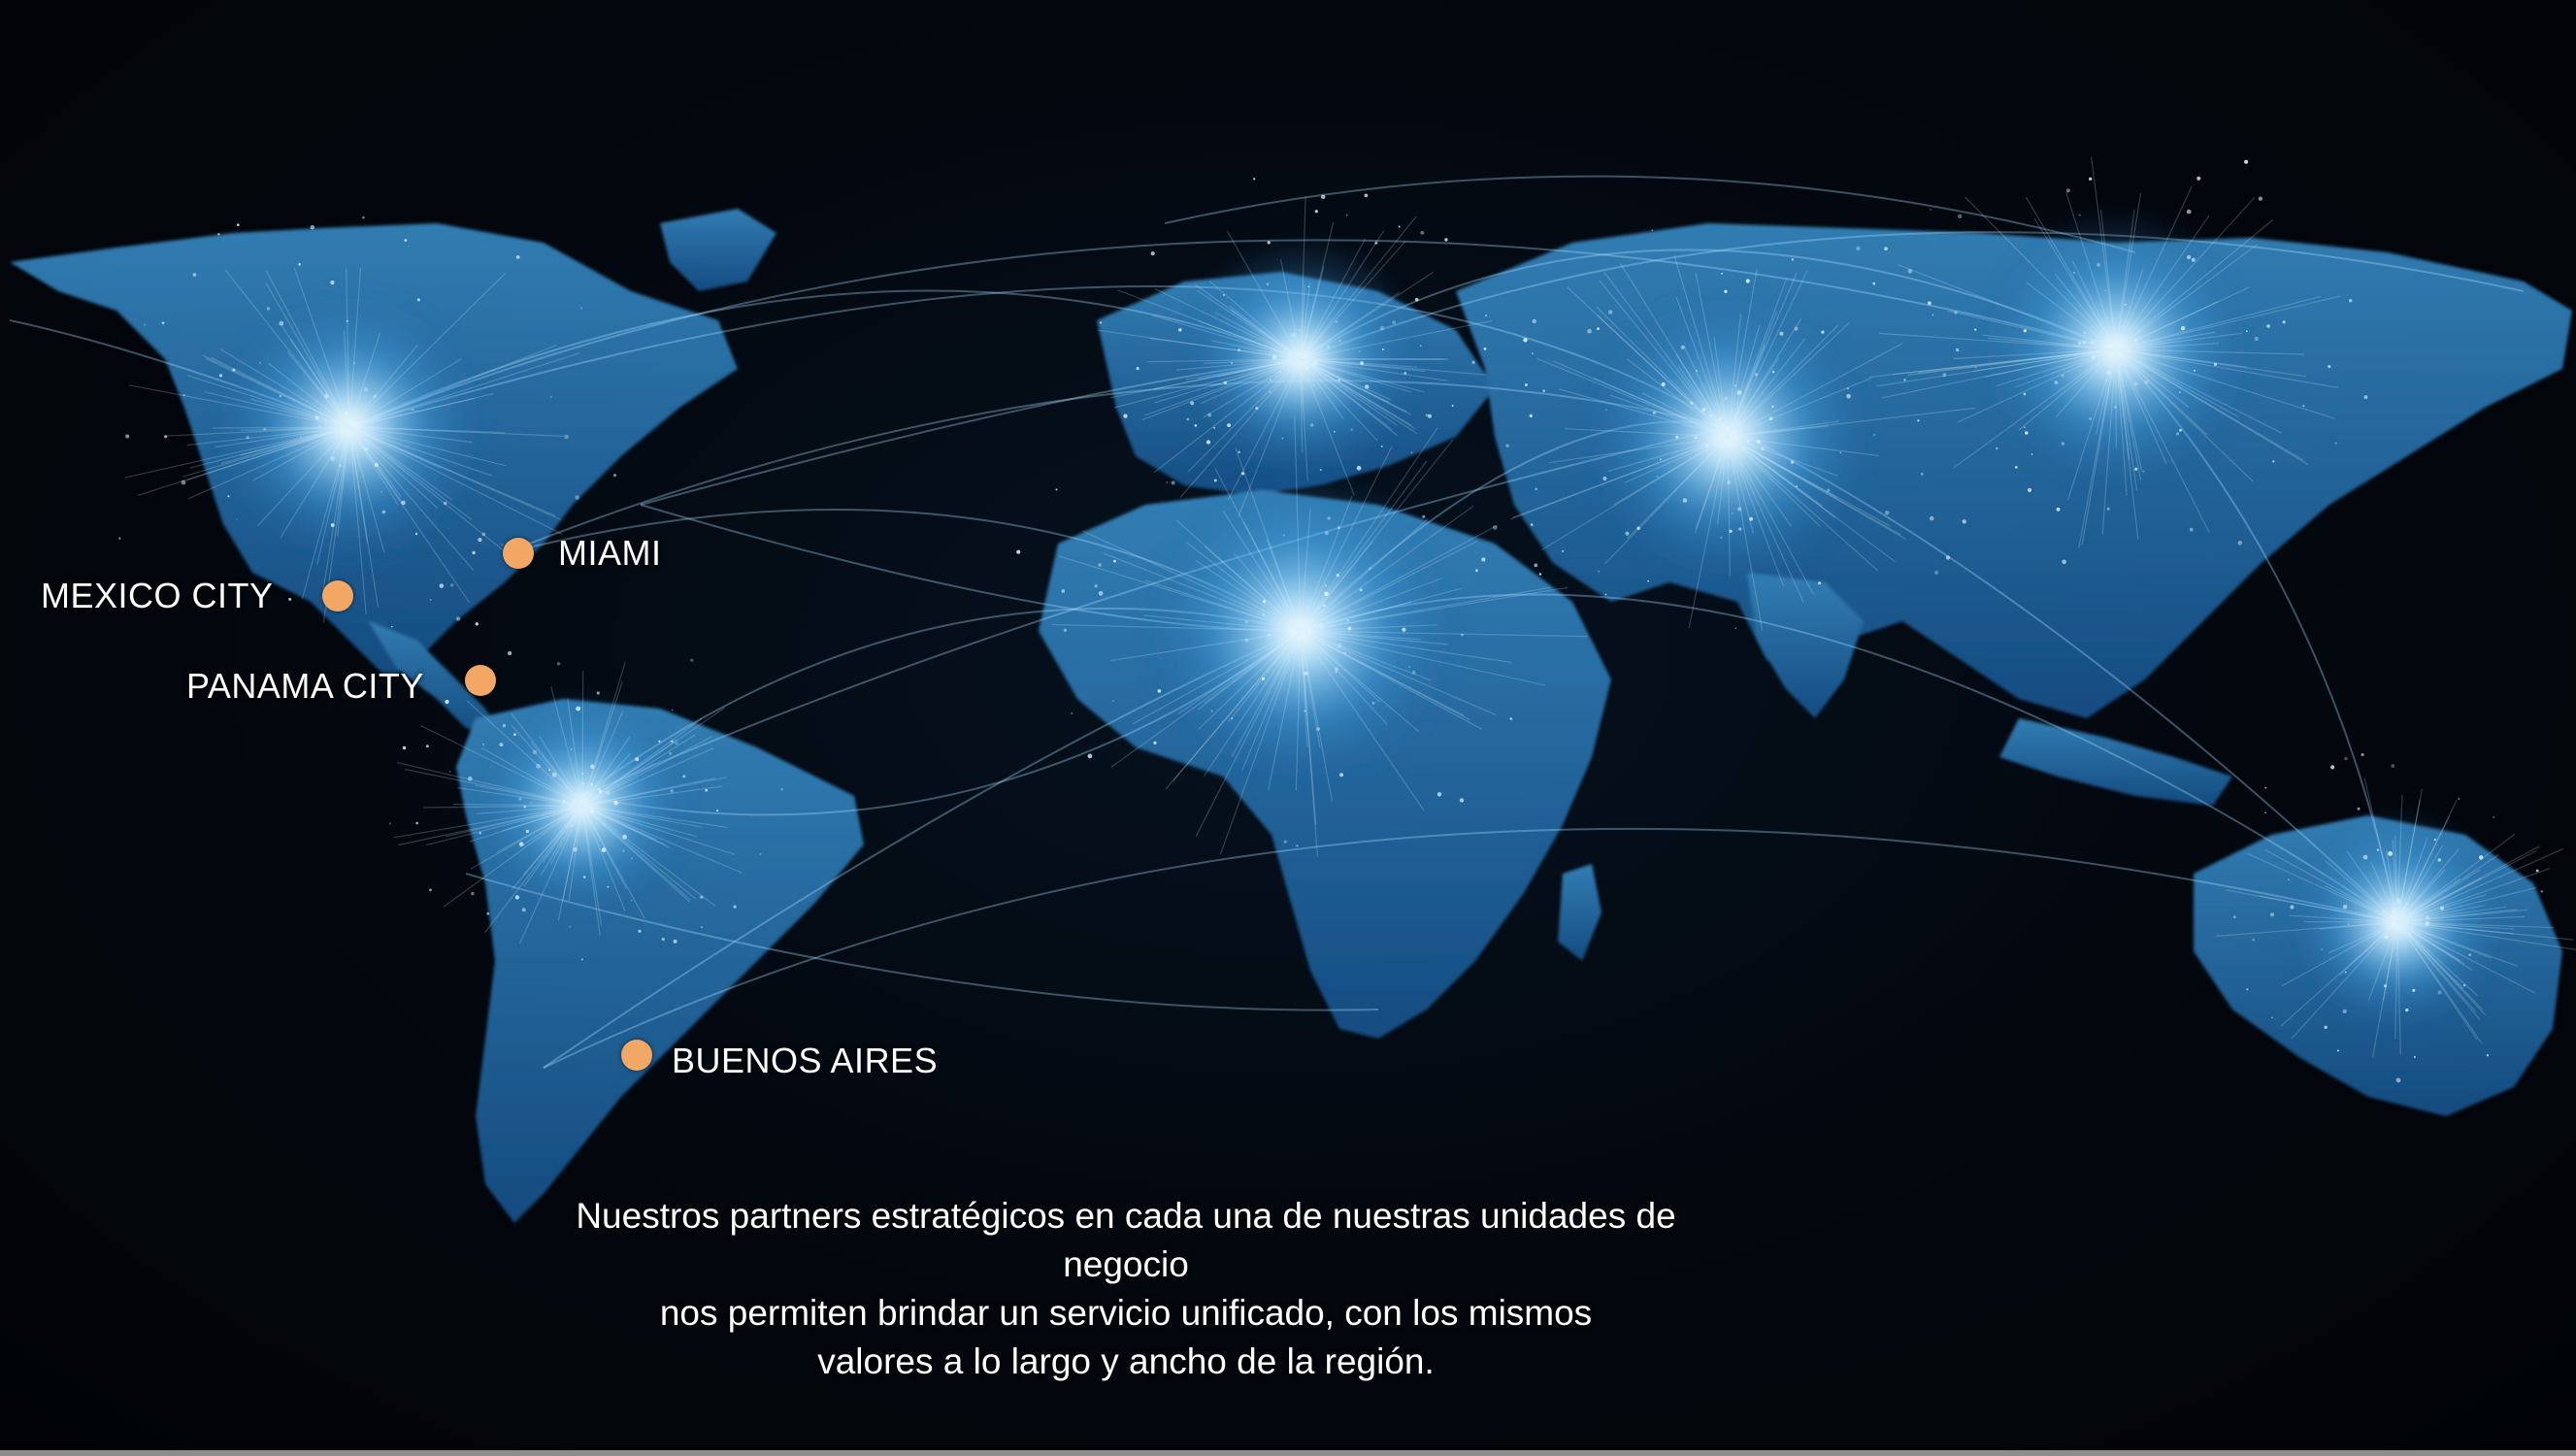 This screenshot has width=2576, height=1456. I want to click on southeast-asia-islands, so click(2115, 762).